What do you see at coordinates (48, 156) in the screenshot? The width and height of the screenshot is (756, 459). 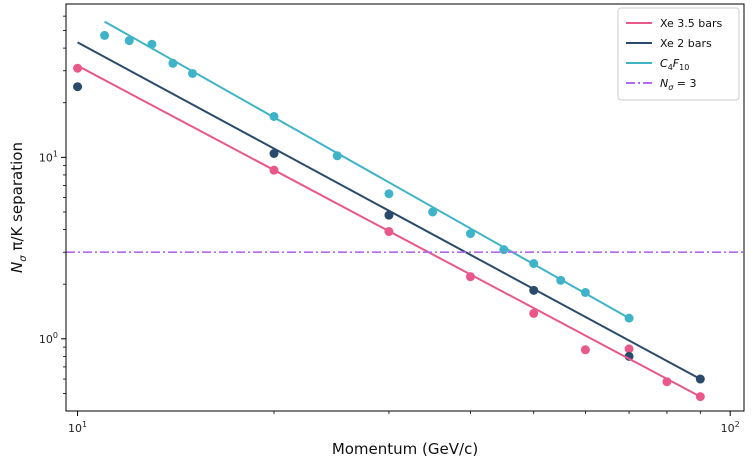 I see `y-tick-label: 10¹` at bounding box center [48, 156].